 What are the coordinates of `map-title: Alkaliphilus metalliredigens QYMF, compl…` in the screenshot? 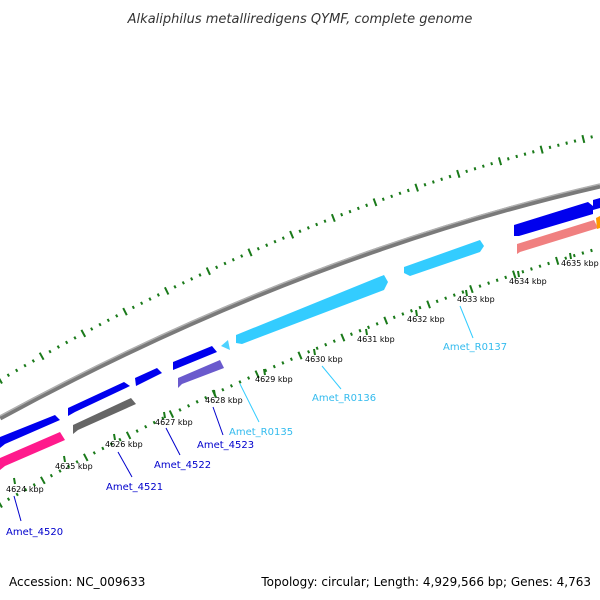 It's located at (300, 19).